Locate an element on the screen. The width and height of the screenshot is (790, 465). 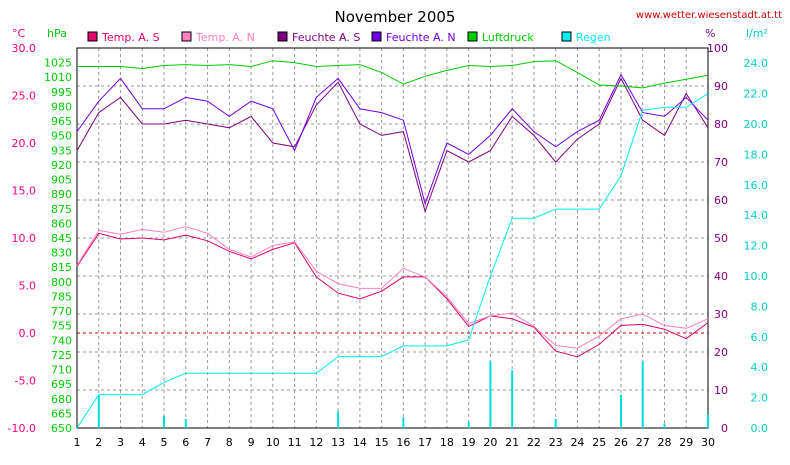
rain-tick-label: 24.0 is located at coordinates (756, 63).